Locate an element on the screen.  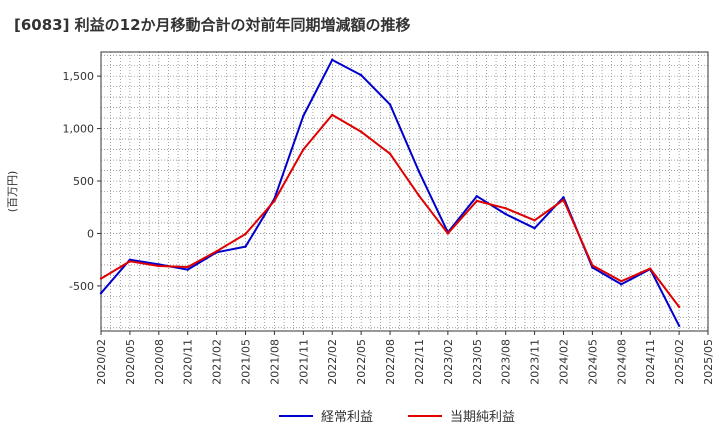
x-tick-label: 2024/05 is located at coordinates (592, 362).